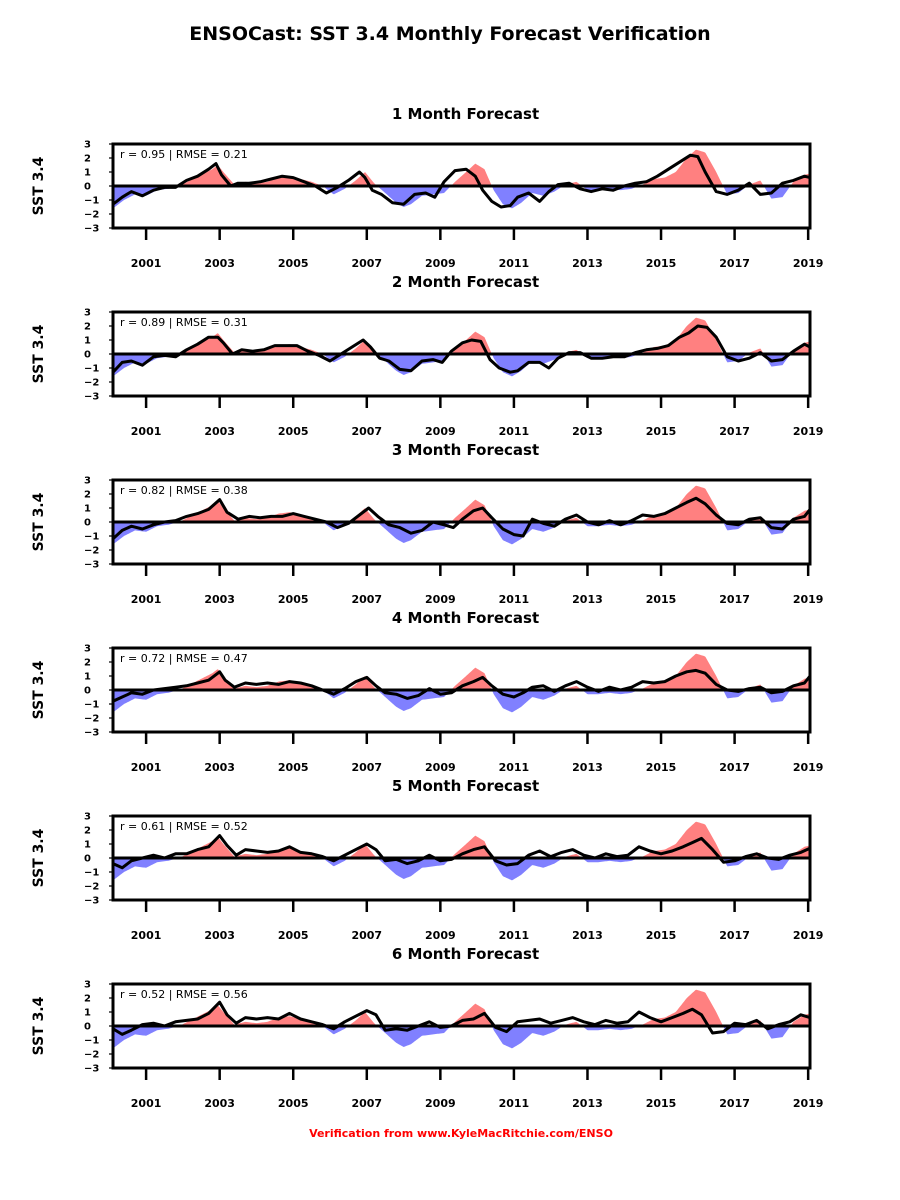 The width and height of the screenshot is (900, 1200). I want to click on panel-title: 4 Month Forecast, so click(465, 618).